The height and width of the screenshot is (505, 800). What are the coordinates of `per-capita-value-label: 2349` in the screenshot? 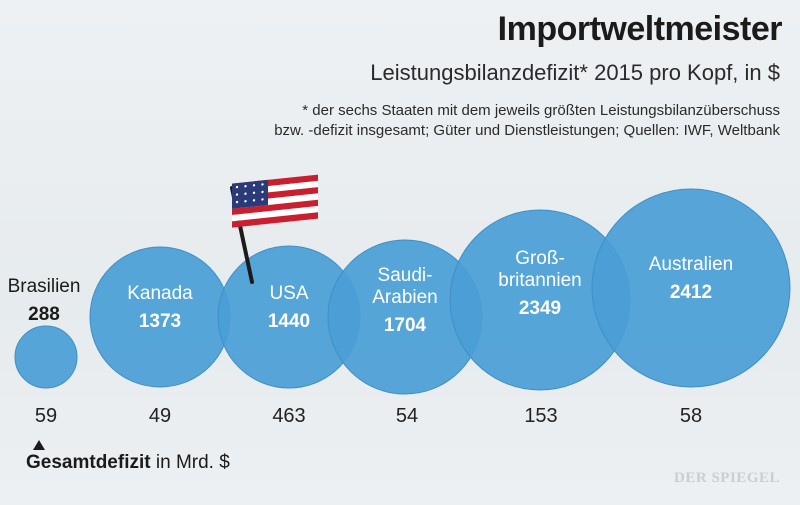 It's located at (540, 308).